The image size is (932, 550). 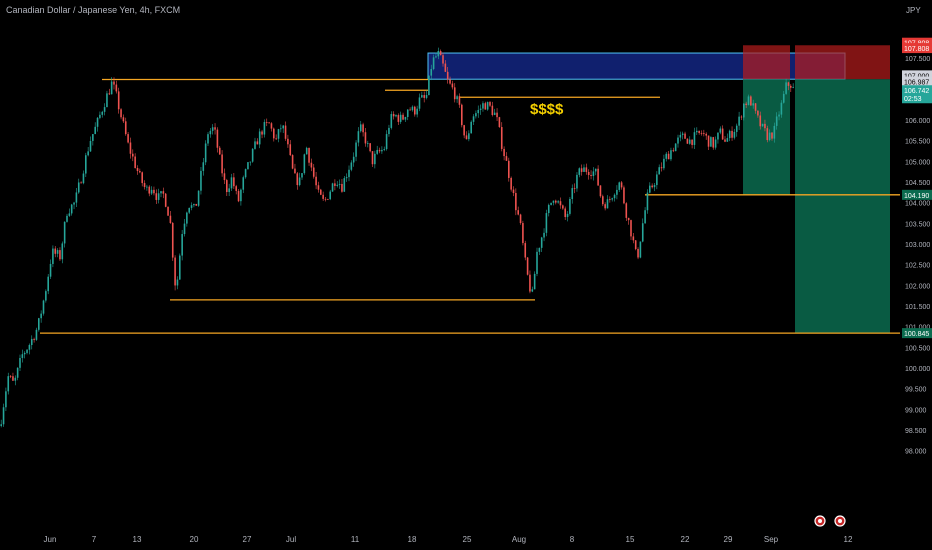 What do you see at coordinates (842, 62) in the screenshot?
I see `zone-short-stop` at bounding box center [842, 62].